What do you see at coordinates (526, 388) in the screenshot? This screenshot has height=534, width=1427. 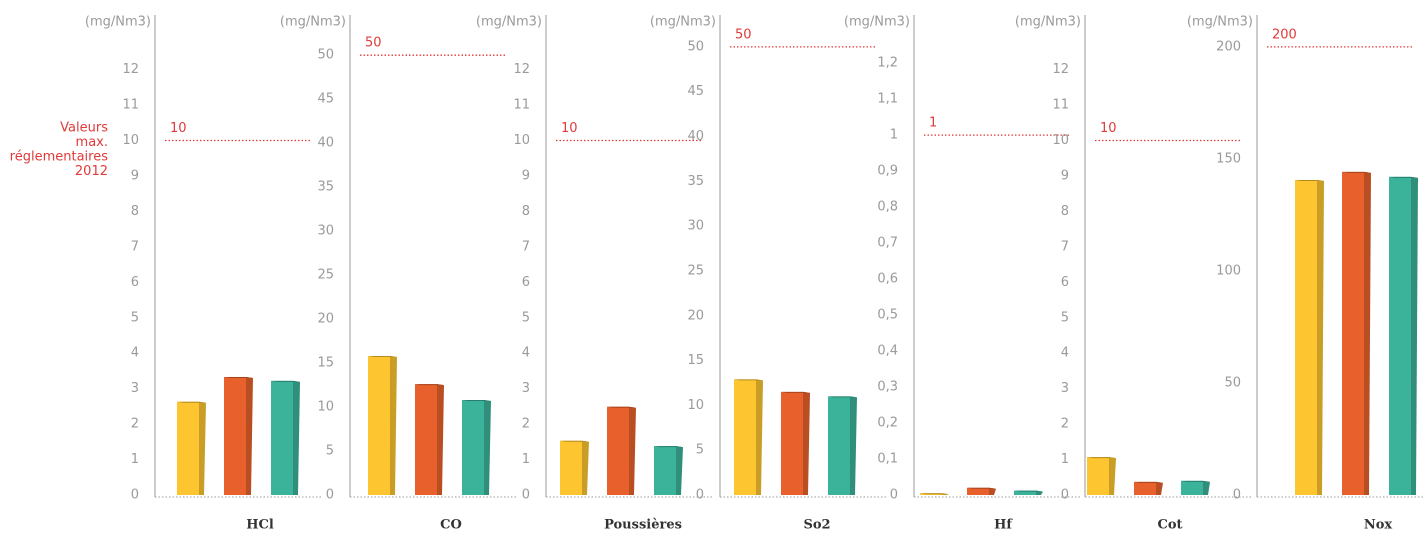 I see `y-tick-label: 3` at bounding box center [526, 388].